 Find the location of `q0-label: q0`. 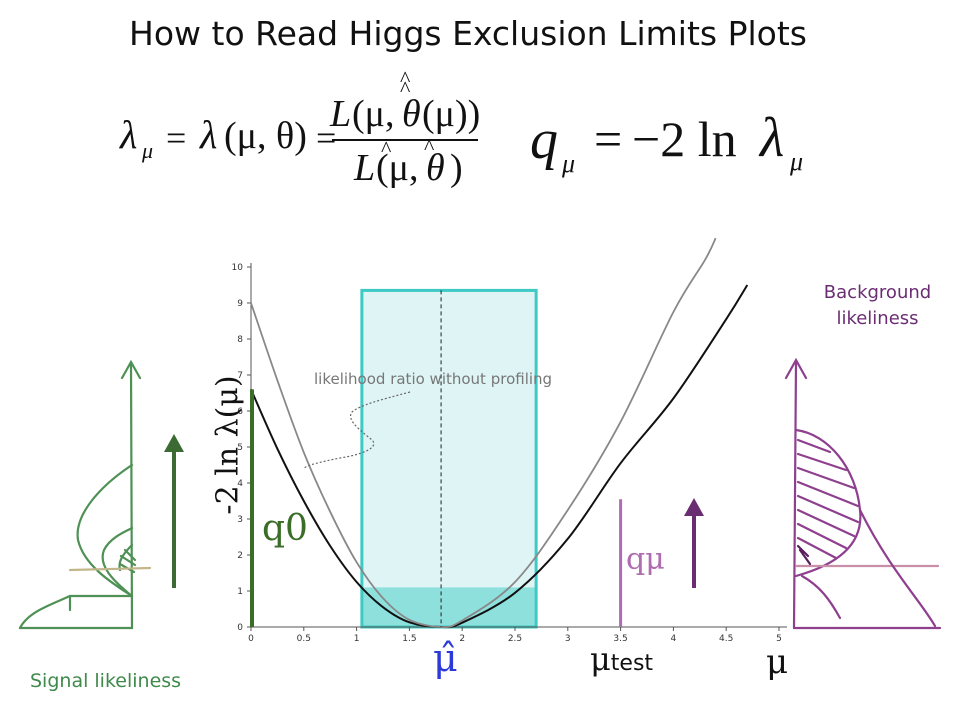

q0-label: q0 is located at coordinates (285, 528).